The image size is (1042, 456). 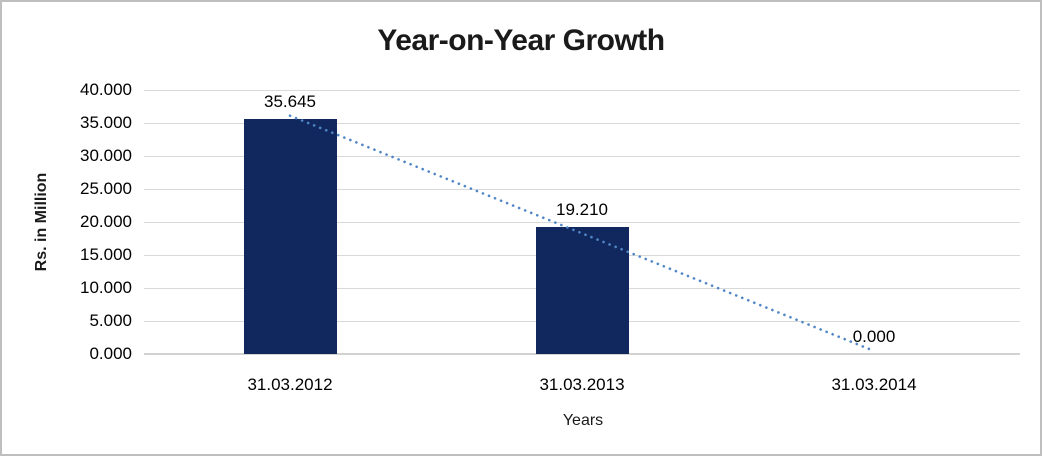 What do you see at coordinates (582, 210) in the screenshot?
I see `bar-value-label: 19.210` at bounding box center [582, 210].